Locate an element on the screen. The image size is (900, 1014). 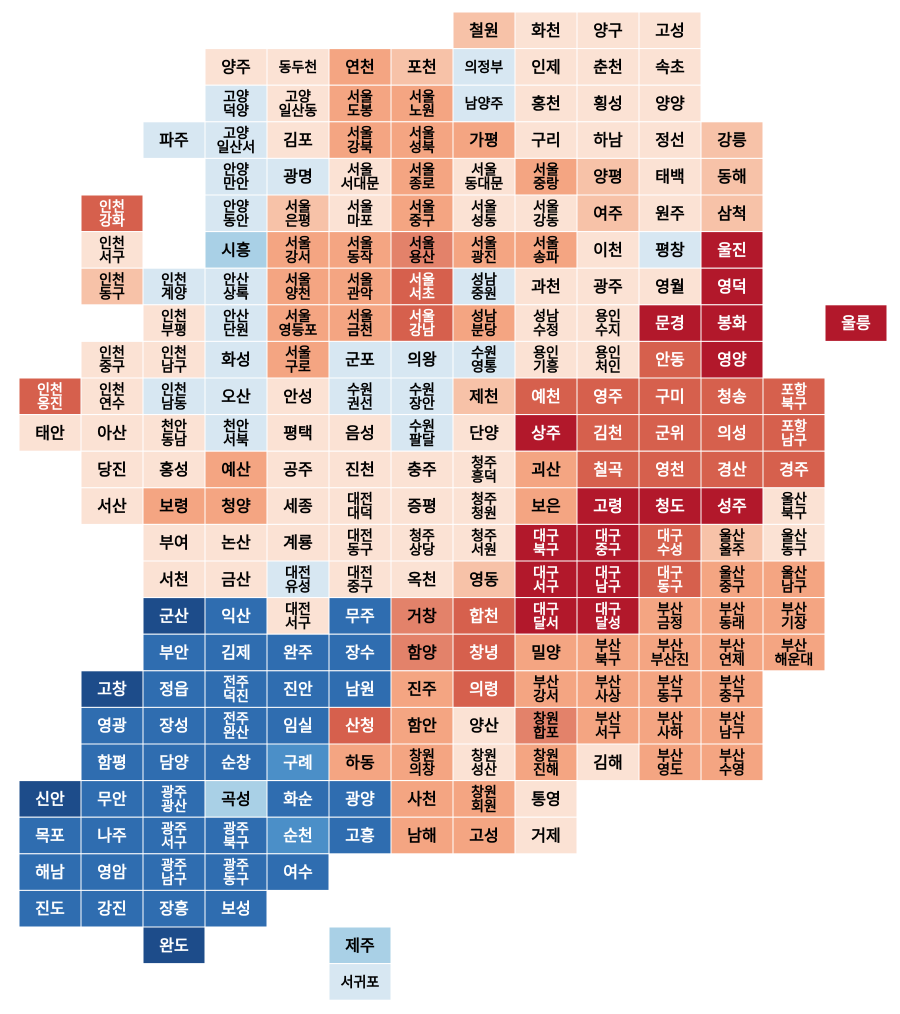
district-label: 예산 is located at coordinates (236, 469).